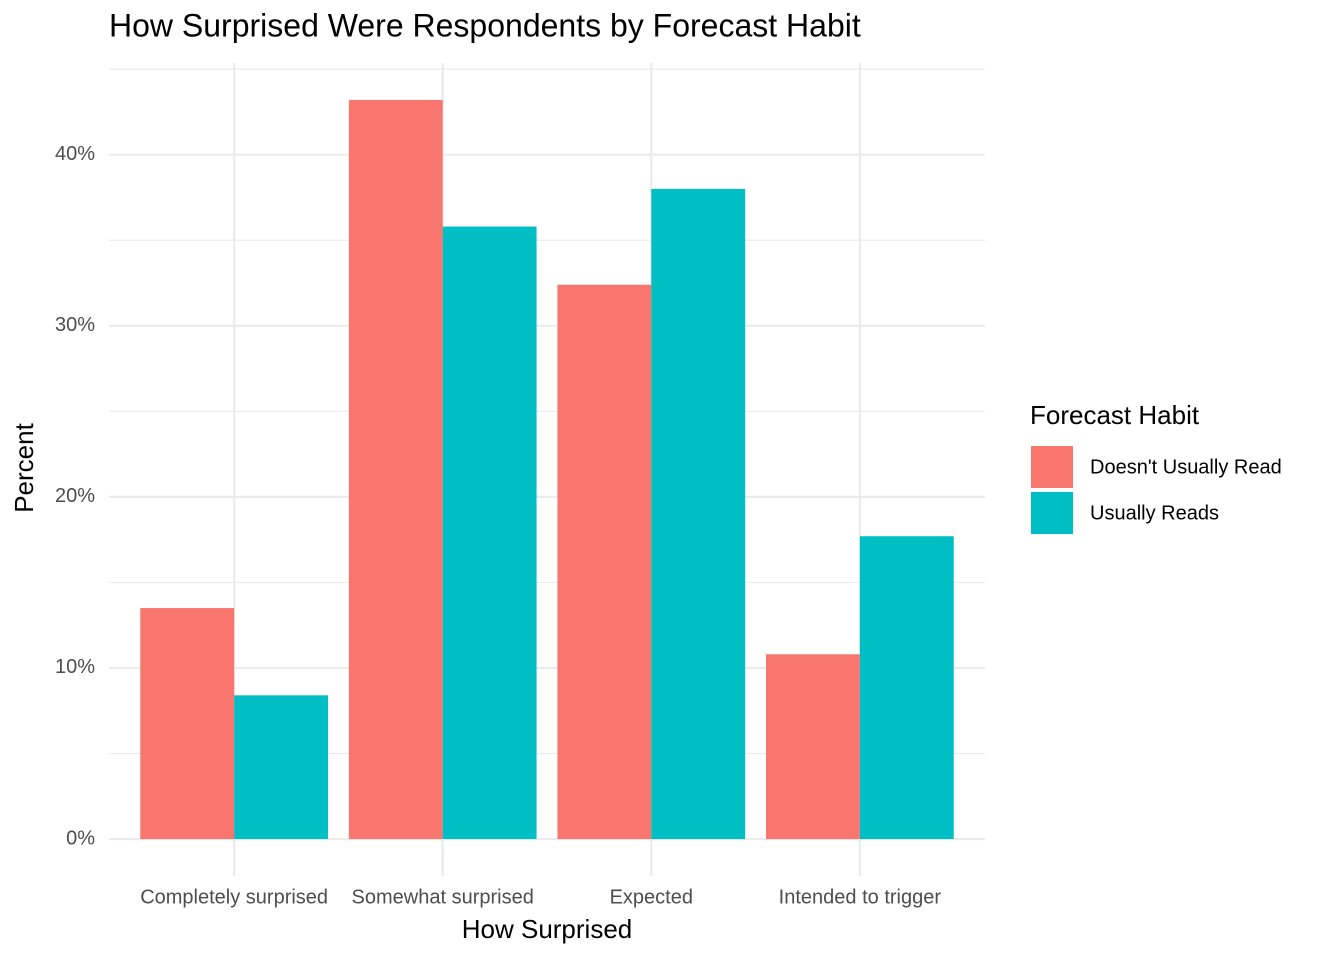 Image resolution: width=1344 pixels, height=960 pixels. What do you see at coordinates (651, 897) in the screenshot?
I see `x-tick-label: Expected` at bounding box center [651, 897].